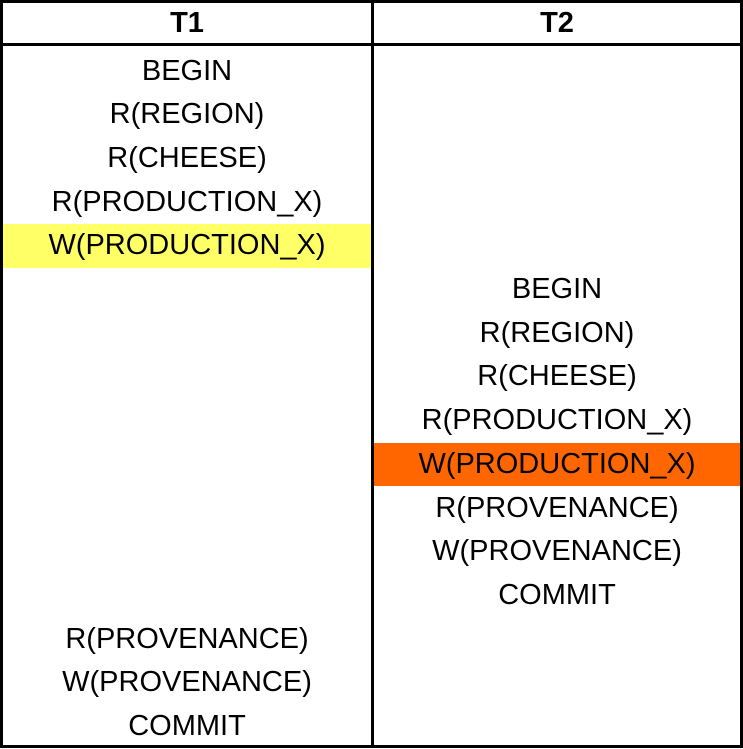  I want to click on t2-operation: R(PRODUCTION_X), so click(557, 420).